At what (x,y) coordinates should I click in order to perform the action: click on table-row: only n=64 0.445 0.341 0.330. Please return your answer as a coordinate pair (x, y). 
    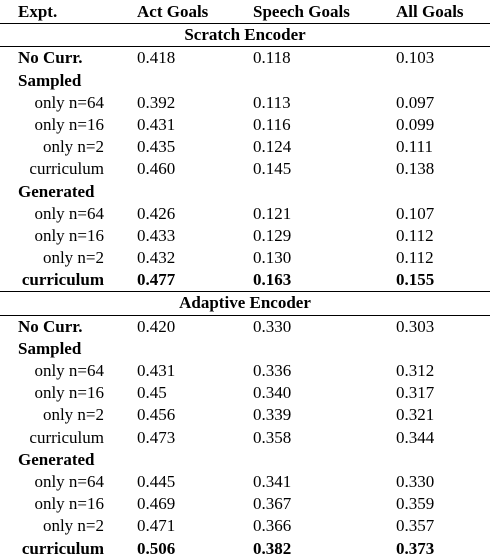
    Looking at the image, I should click on (245, 482).